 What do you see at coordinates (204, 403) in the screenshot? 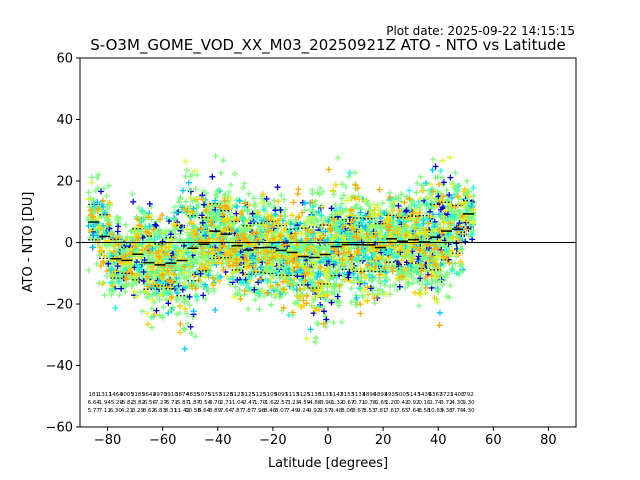
I see `bin-stat-label: -0.54` at bounding box center [204, 403].